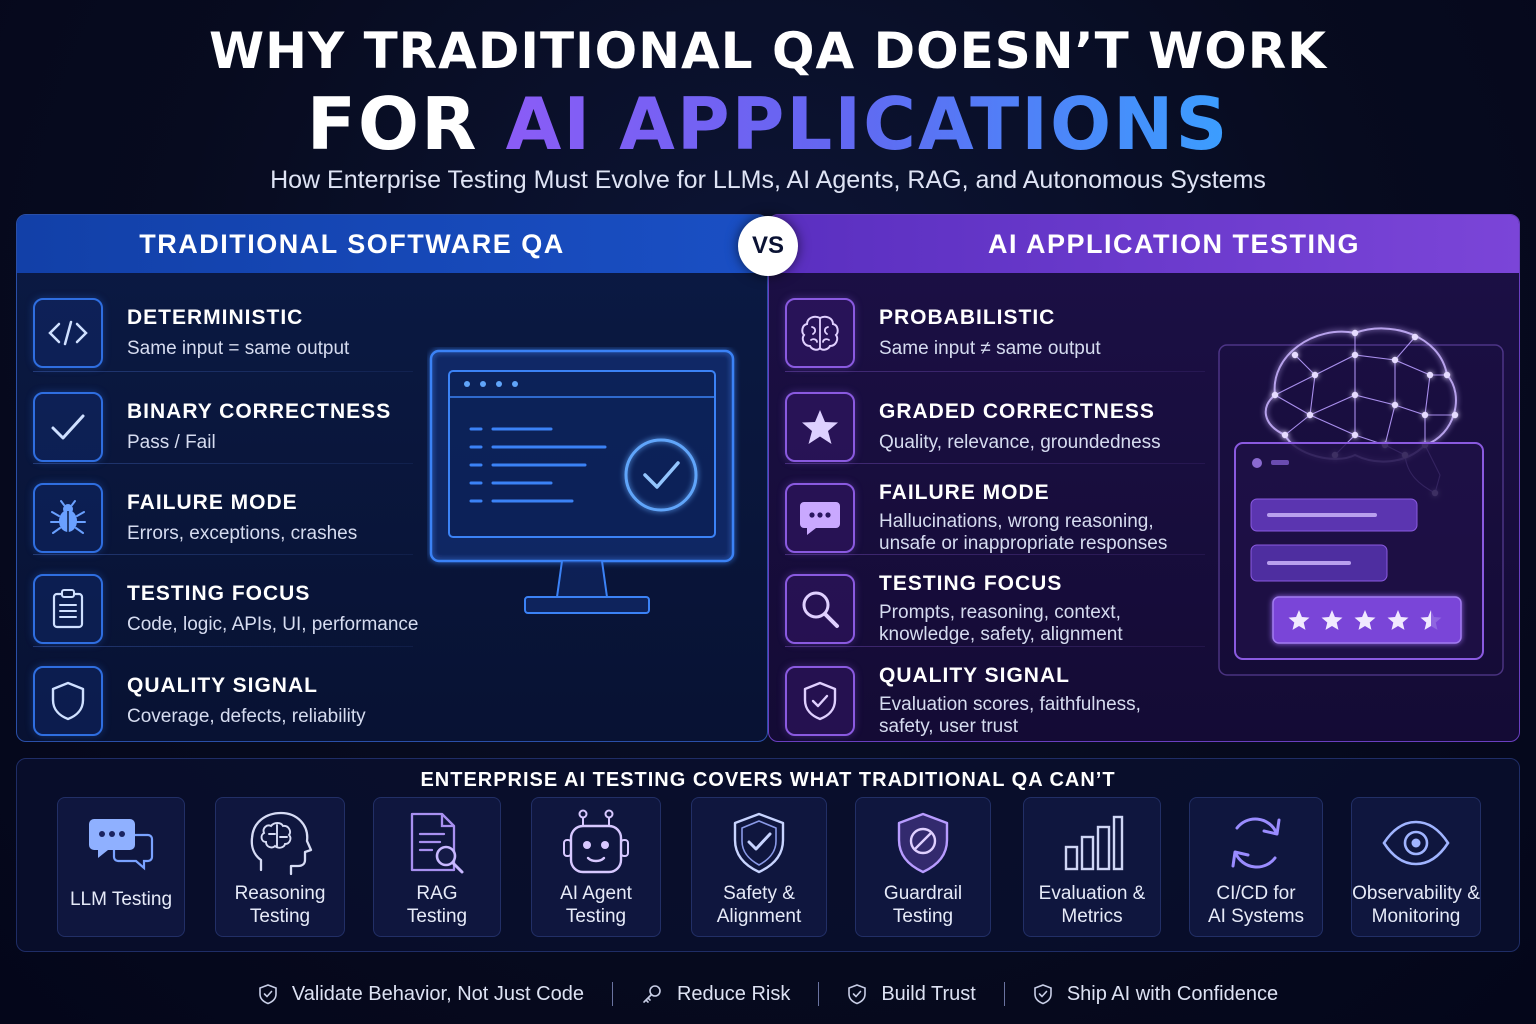 The width and height of the screenshot is (1536, 1024). I want to click on tile-label: AI Agent Testing, so click(596, 905).